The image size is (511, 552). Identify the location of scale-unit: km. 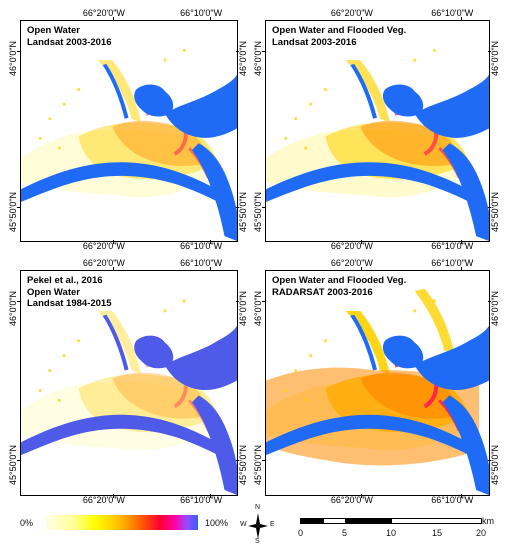
(488, 521).